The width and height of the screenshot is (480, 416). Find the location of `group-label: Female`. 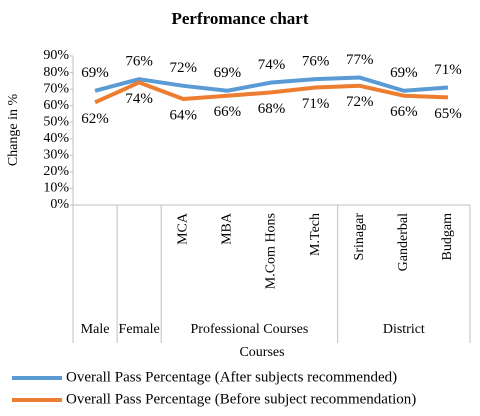

group-label: Female is located at coordinates (139, 329).